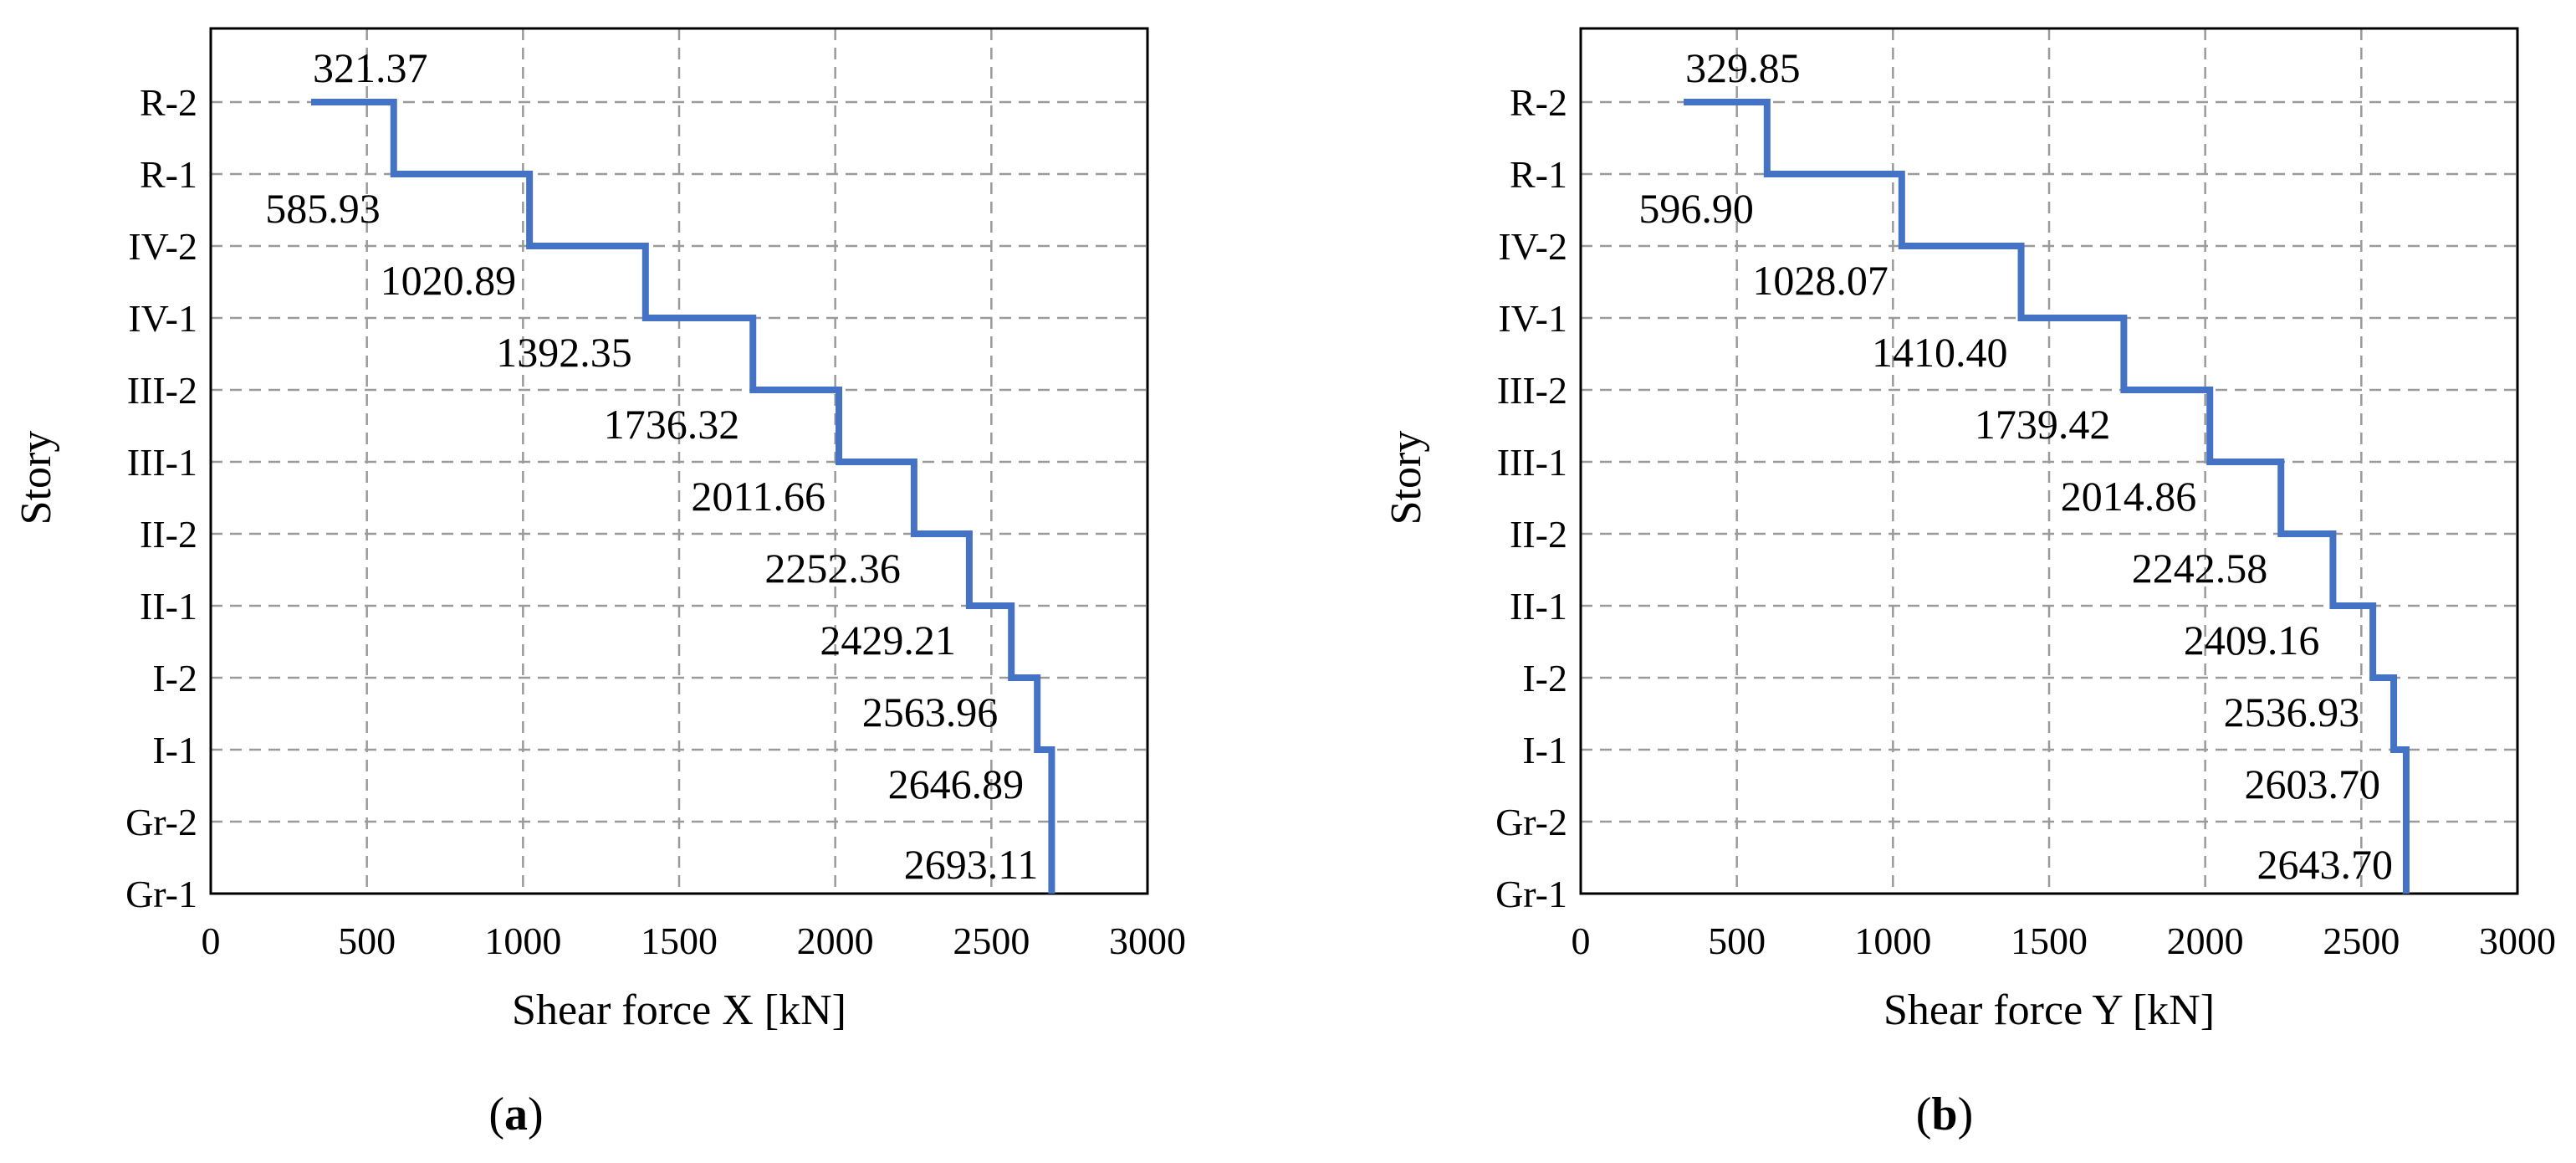  What do you see at coordinates (672, 424) in the screenshot?
I see `data-label: 1736.32` at bounding box center [672, 424].